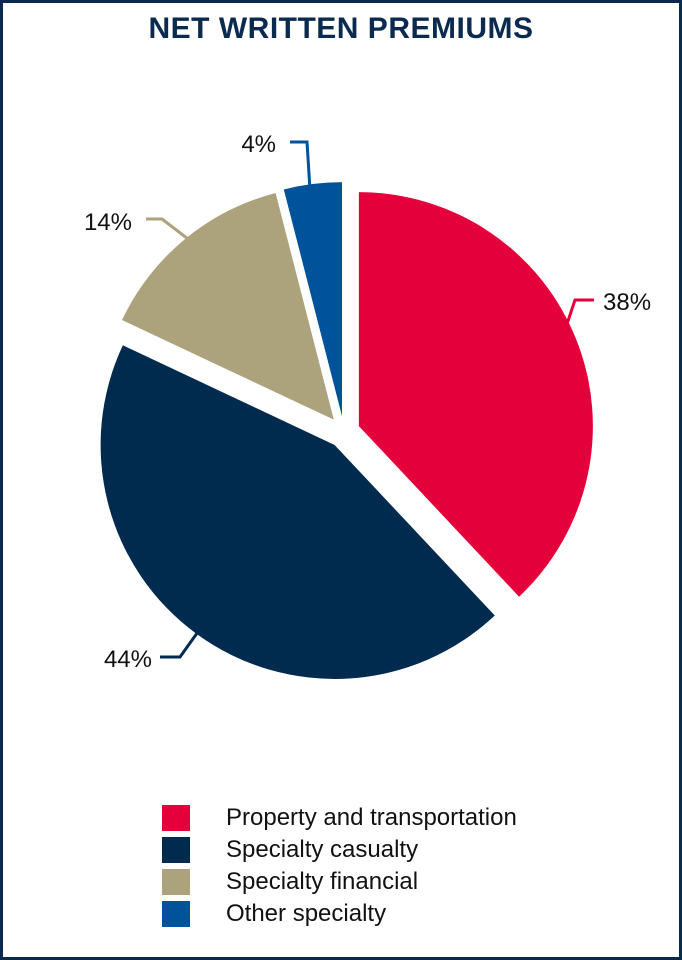  What do you see at coordinates (475, 394) in the screenshot?
I see `pie-slice-property-and-transportation` at bounding box center [475, 394].